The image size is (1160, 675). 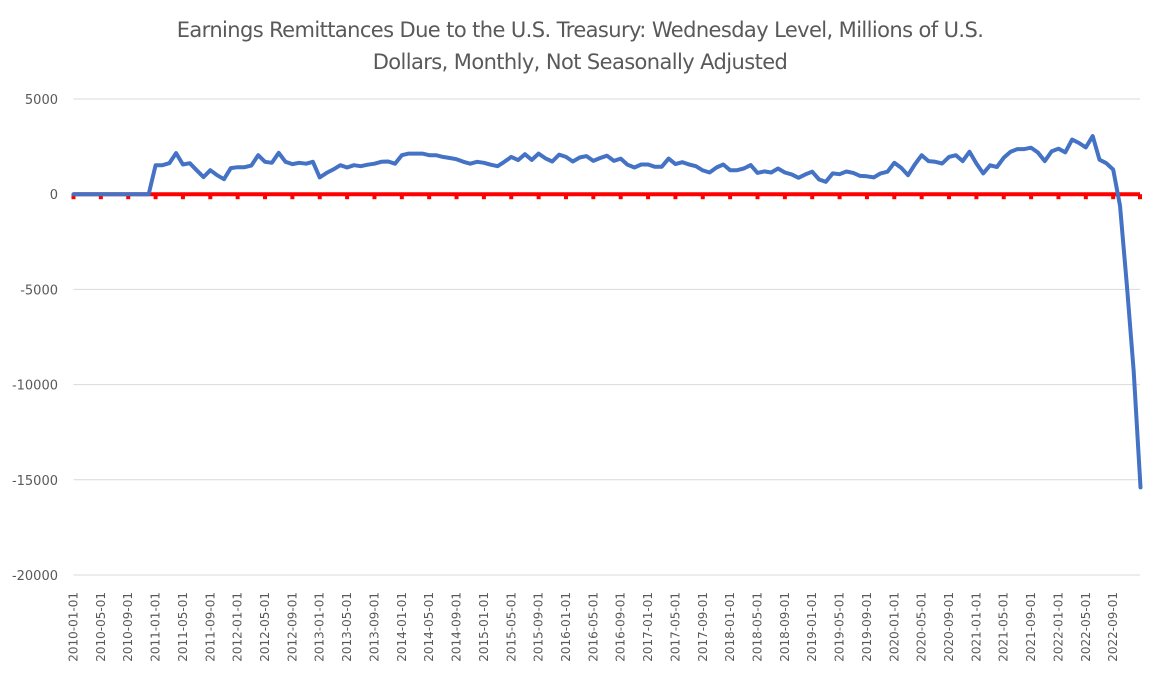 What do you see at coordinates (41, 100) in the screenshot?
I see `y-tick-label: 5000` at bounding box center [41, 100].